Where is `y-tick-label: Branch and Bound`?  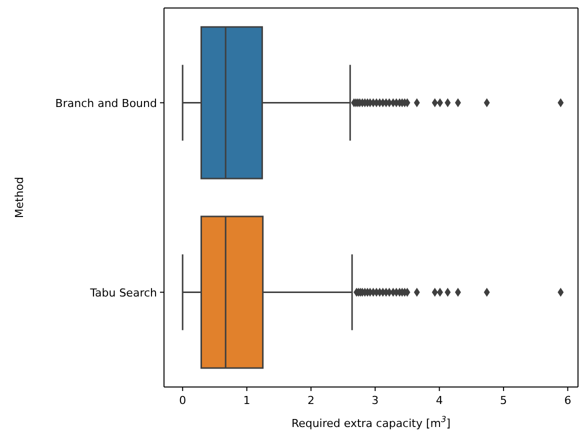 y-tick-label: Branch and Bound is located at coordinates (106, 103).